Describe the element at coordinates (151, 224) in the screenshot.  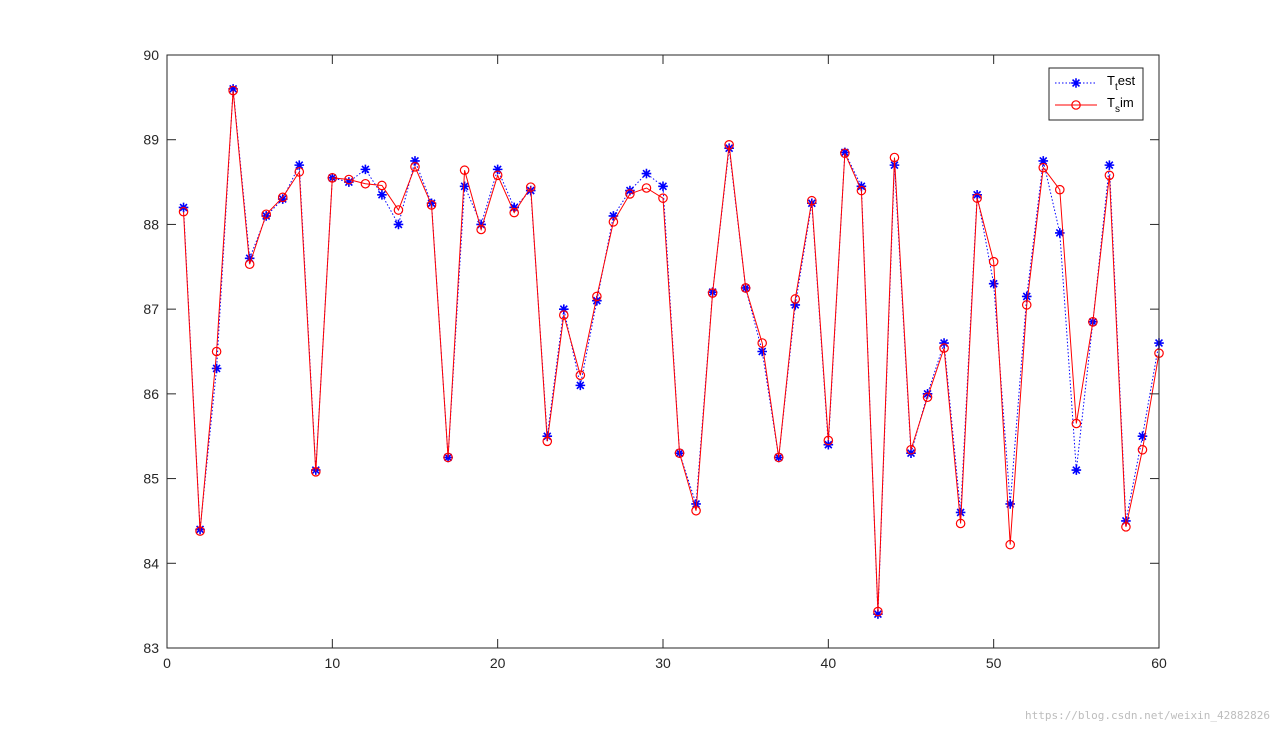
I see `y-tick-label: 88` at that location.